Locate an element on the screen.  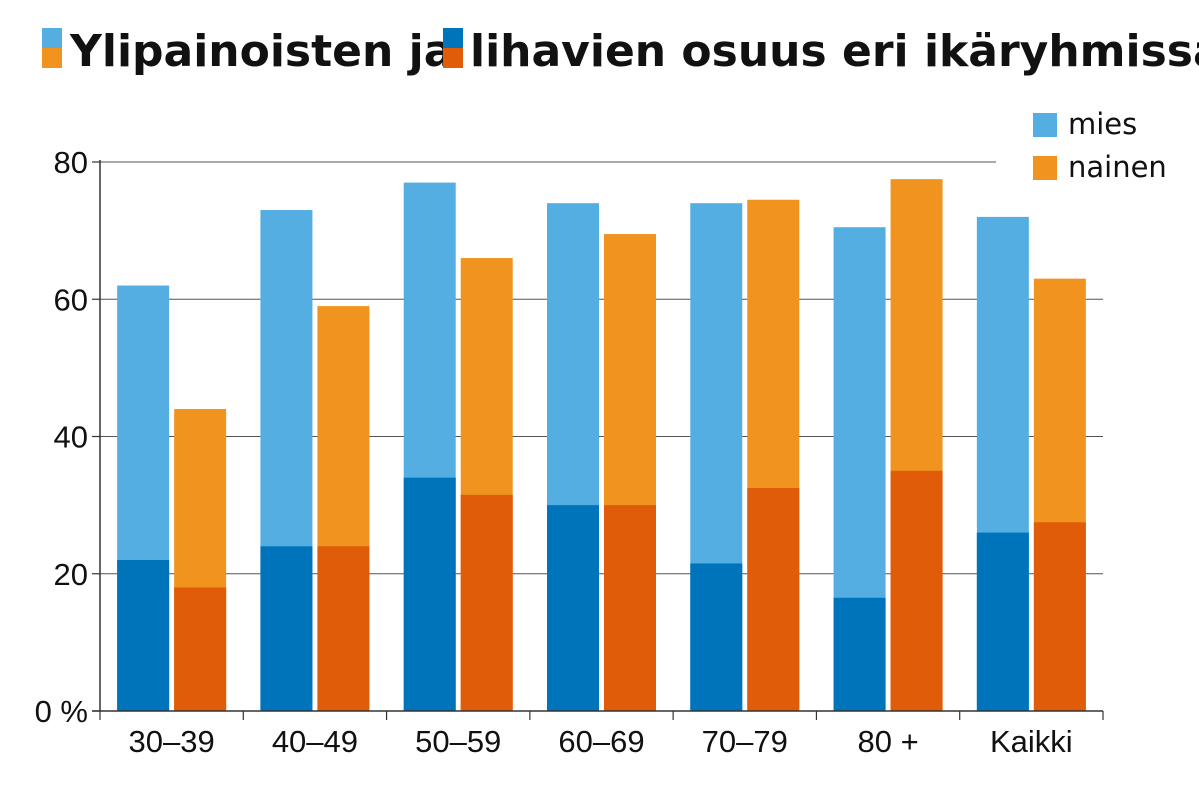
legend-swatch-mies is located at coordinates (1045, 125).